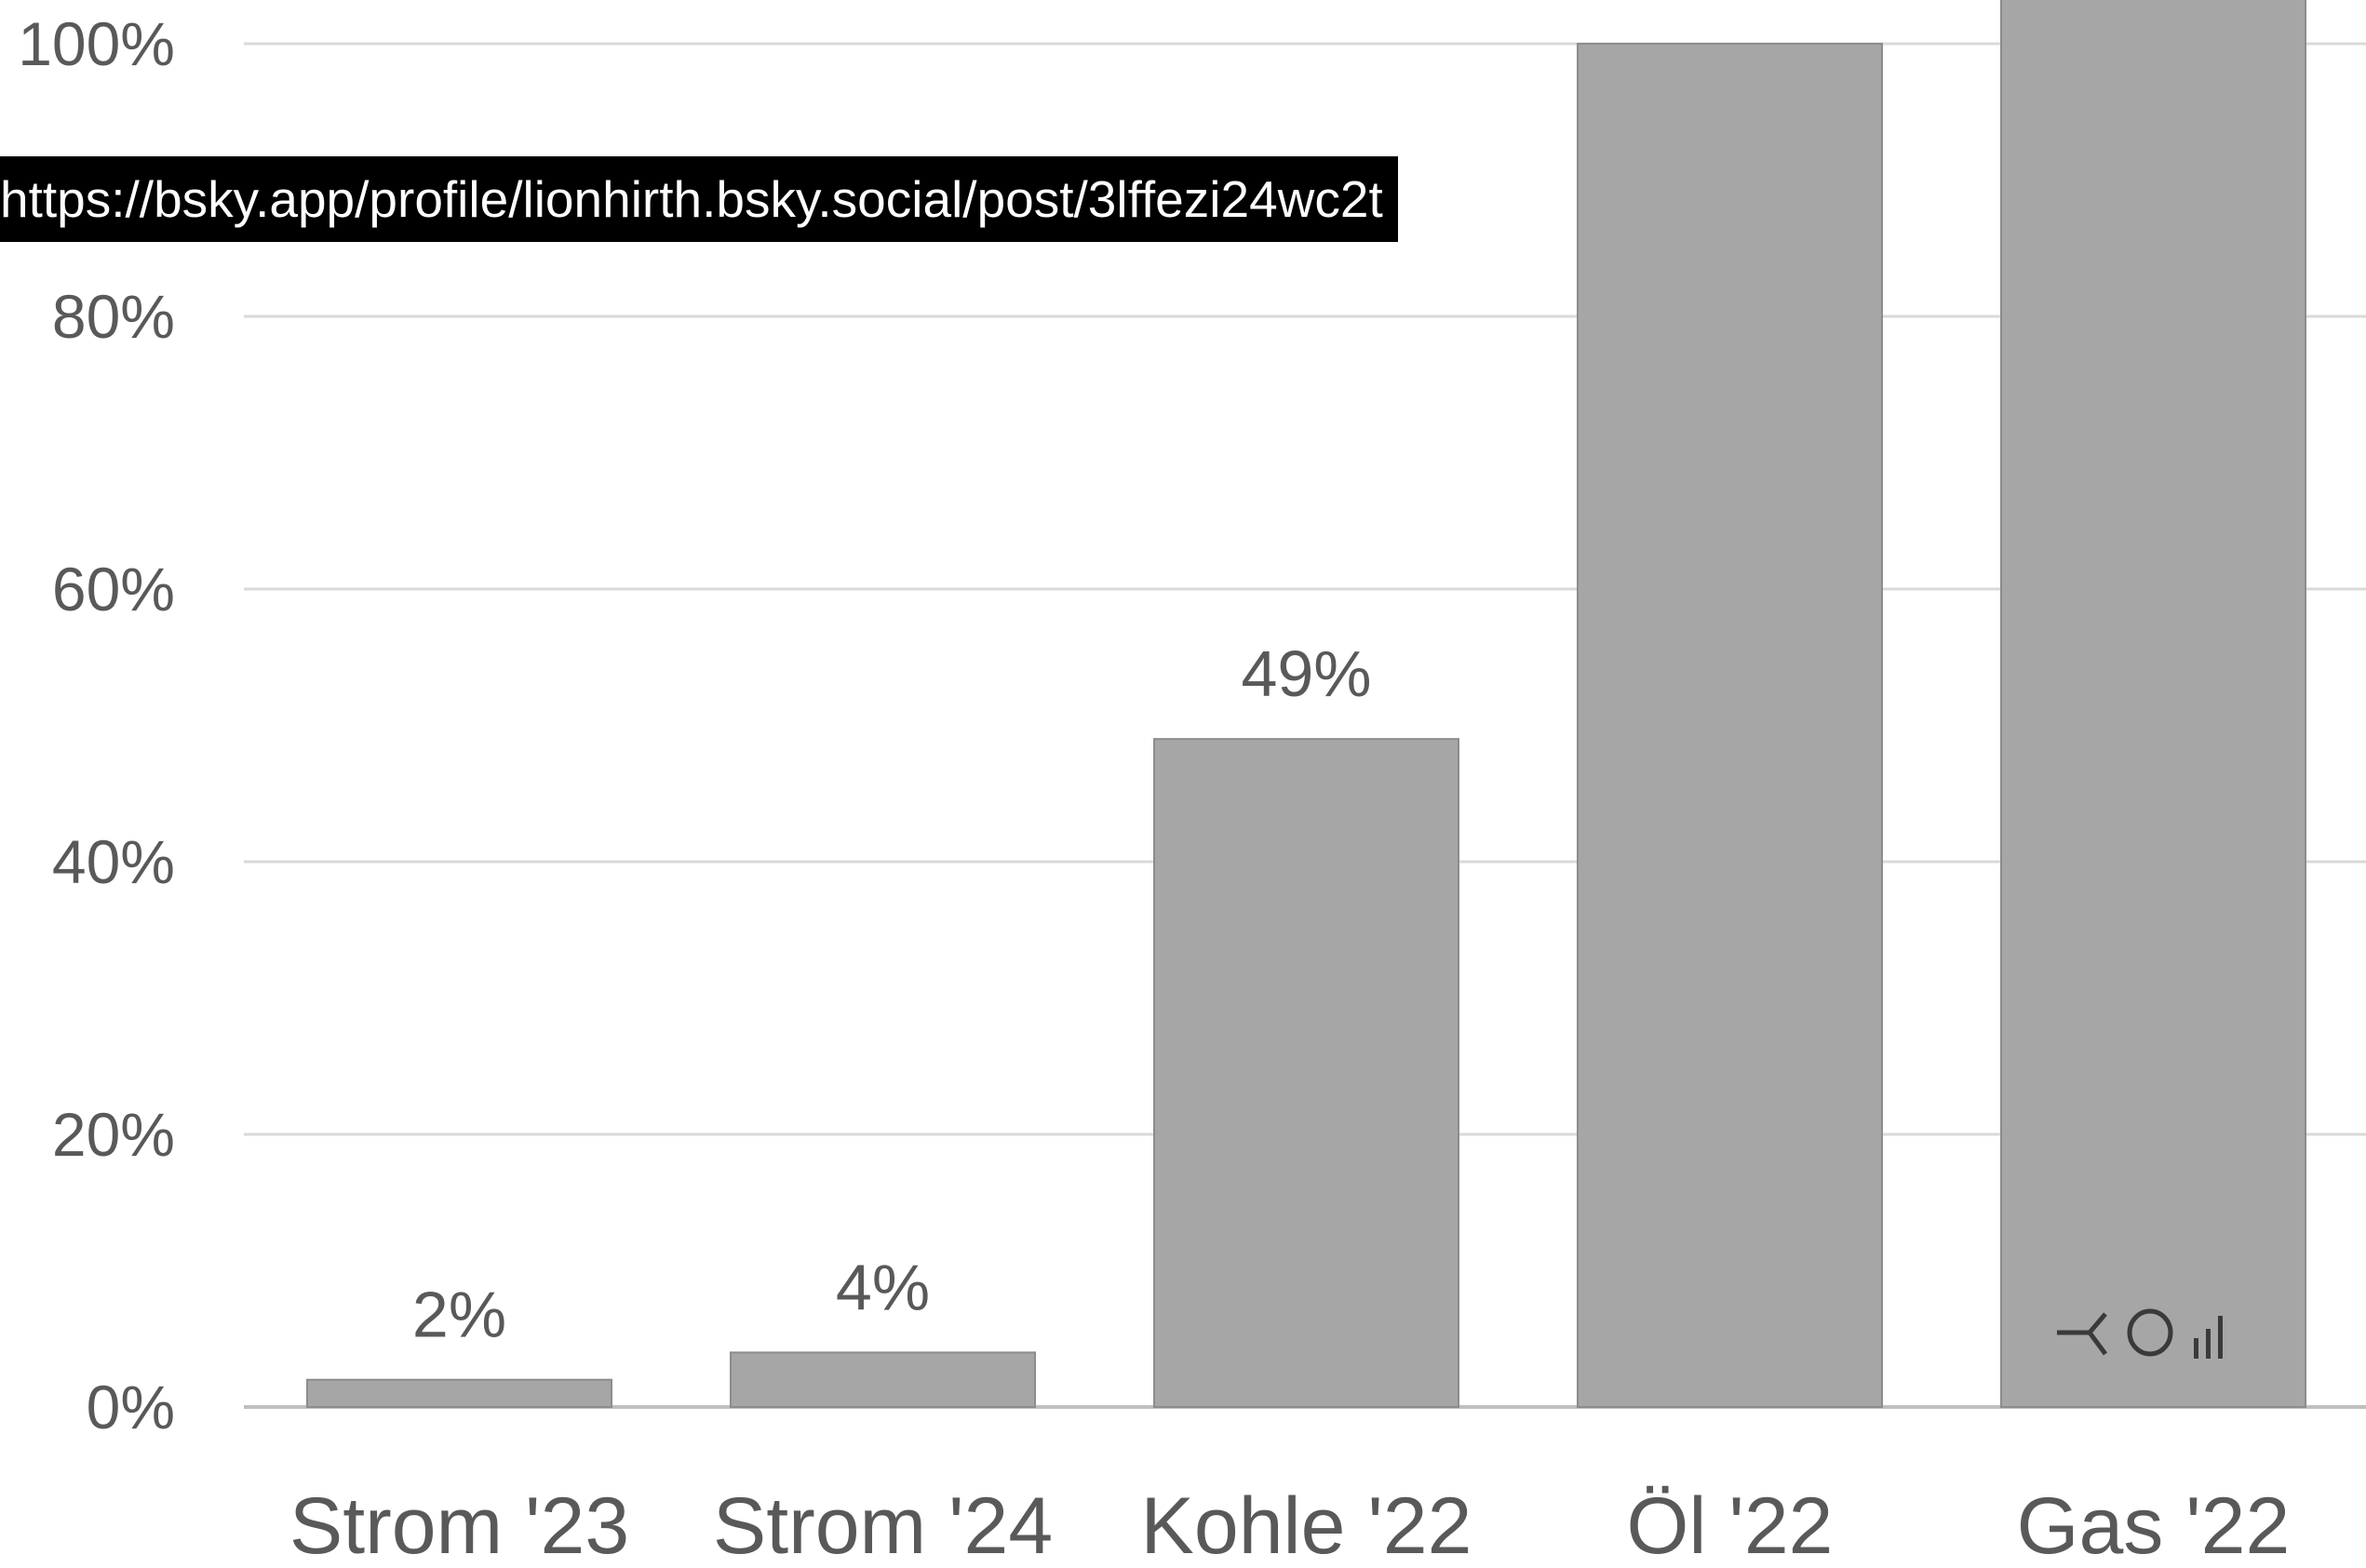 The image size is (2366, 1568). Describe the element at coordinates (459, 1315) in the screenshot. I see `data-label: 2%` at that location.